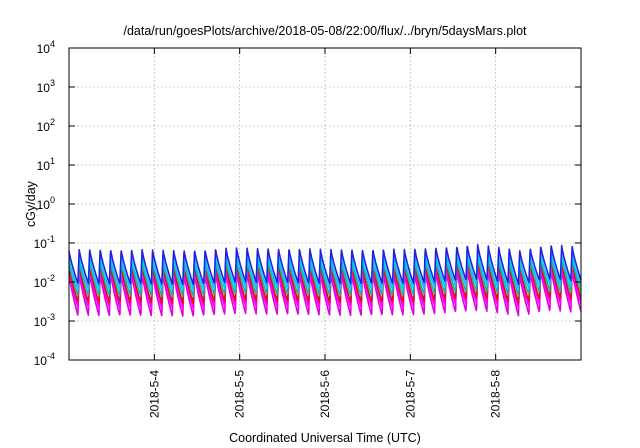  I want to click on y-tick-exponent: -2, so click(51, 278).